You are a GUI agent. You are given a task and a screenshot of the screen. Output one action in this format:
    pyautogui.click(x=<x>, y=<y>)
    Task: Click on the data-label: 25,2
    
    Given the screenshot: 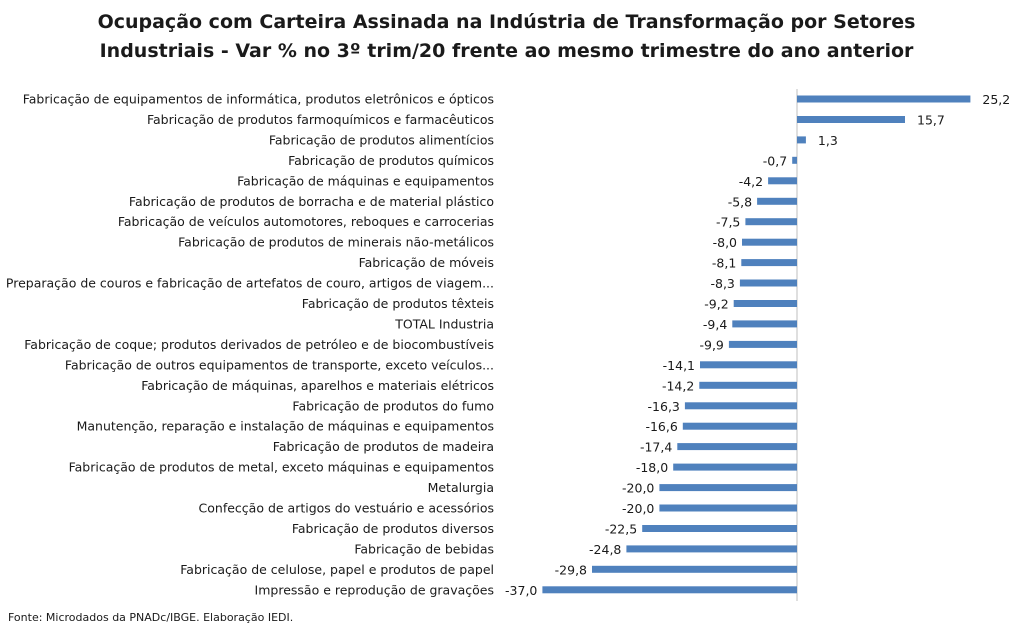 What is the action you would take?
    pyautogui.click(x=996, y=99)
    